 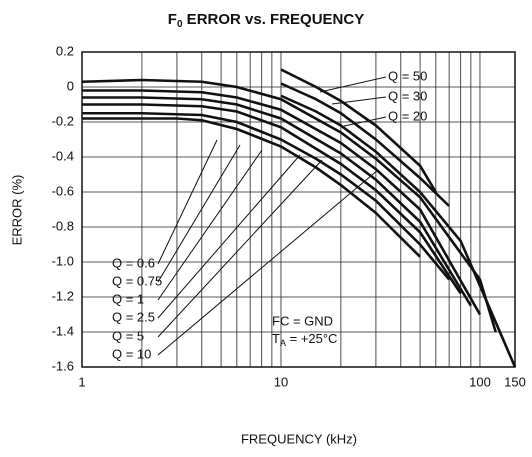 What do you see at coordinates (63, 365) in the screenshot?
I see `y-tick-label: -1.6` at bounding box center [63, 365].